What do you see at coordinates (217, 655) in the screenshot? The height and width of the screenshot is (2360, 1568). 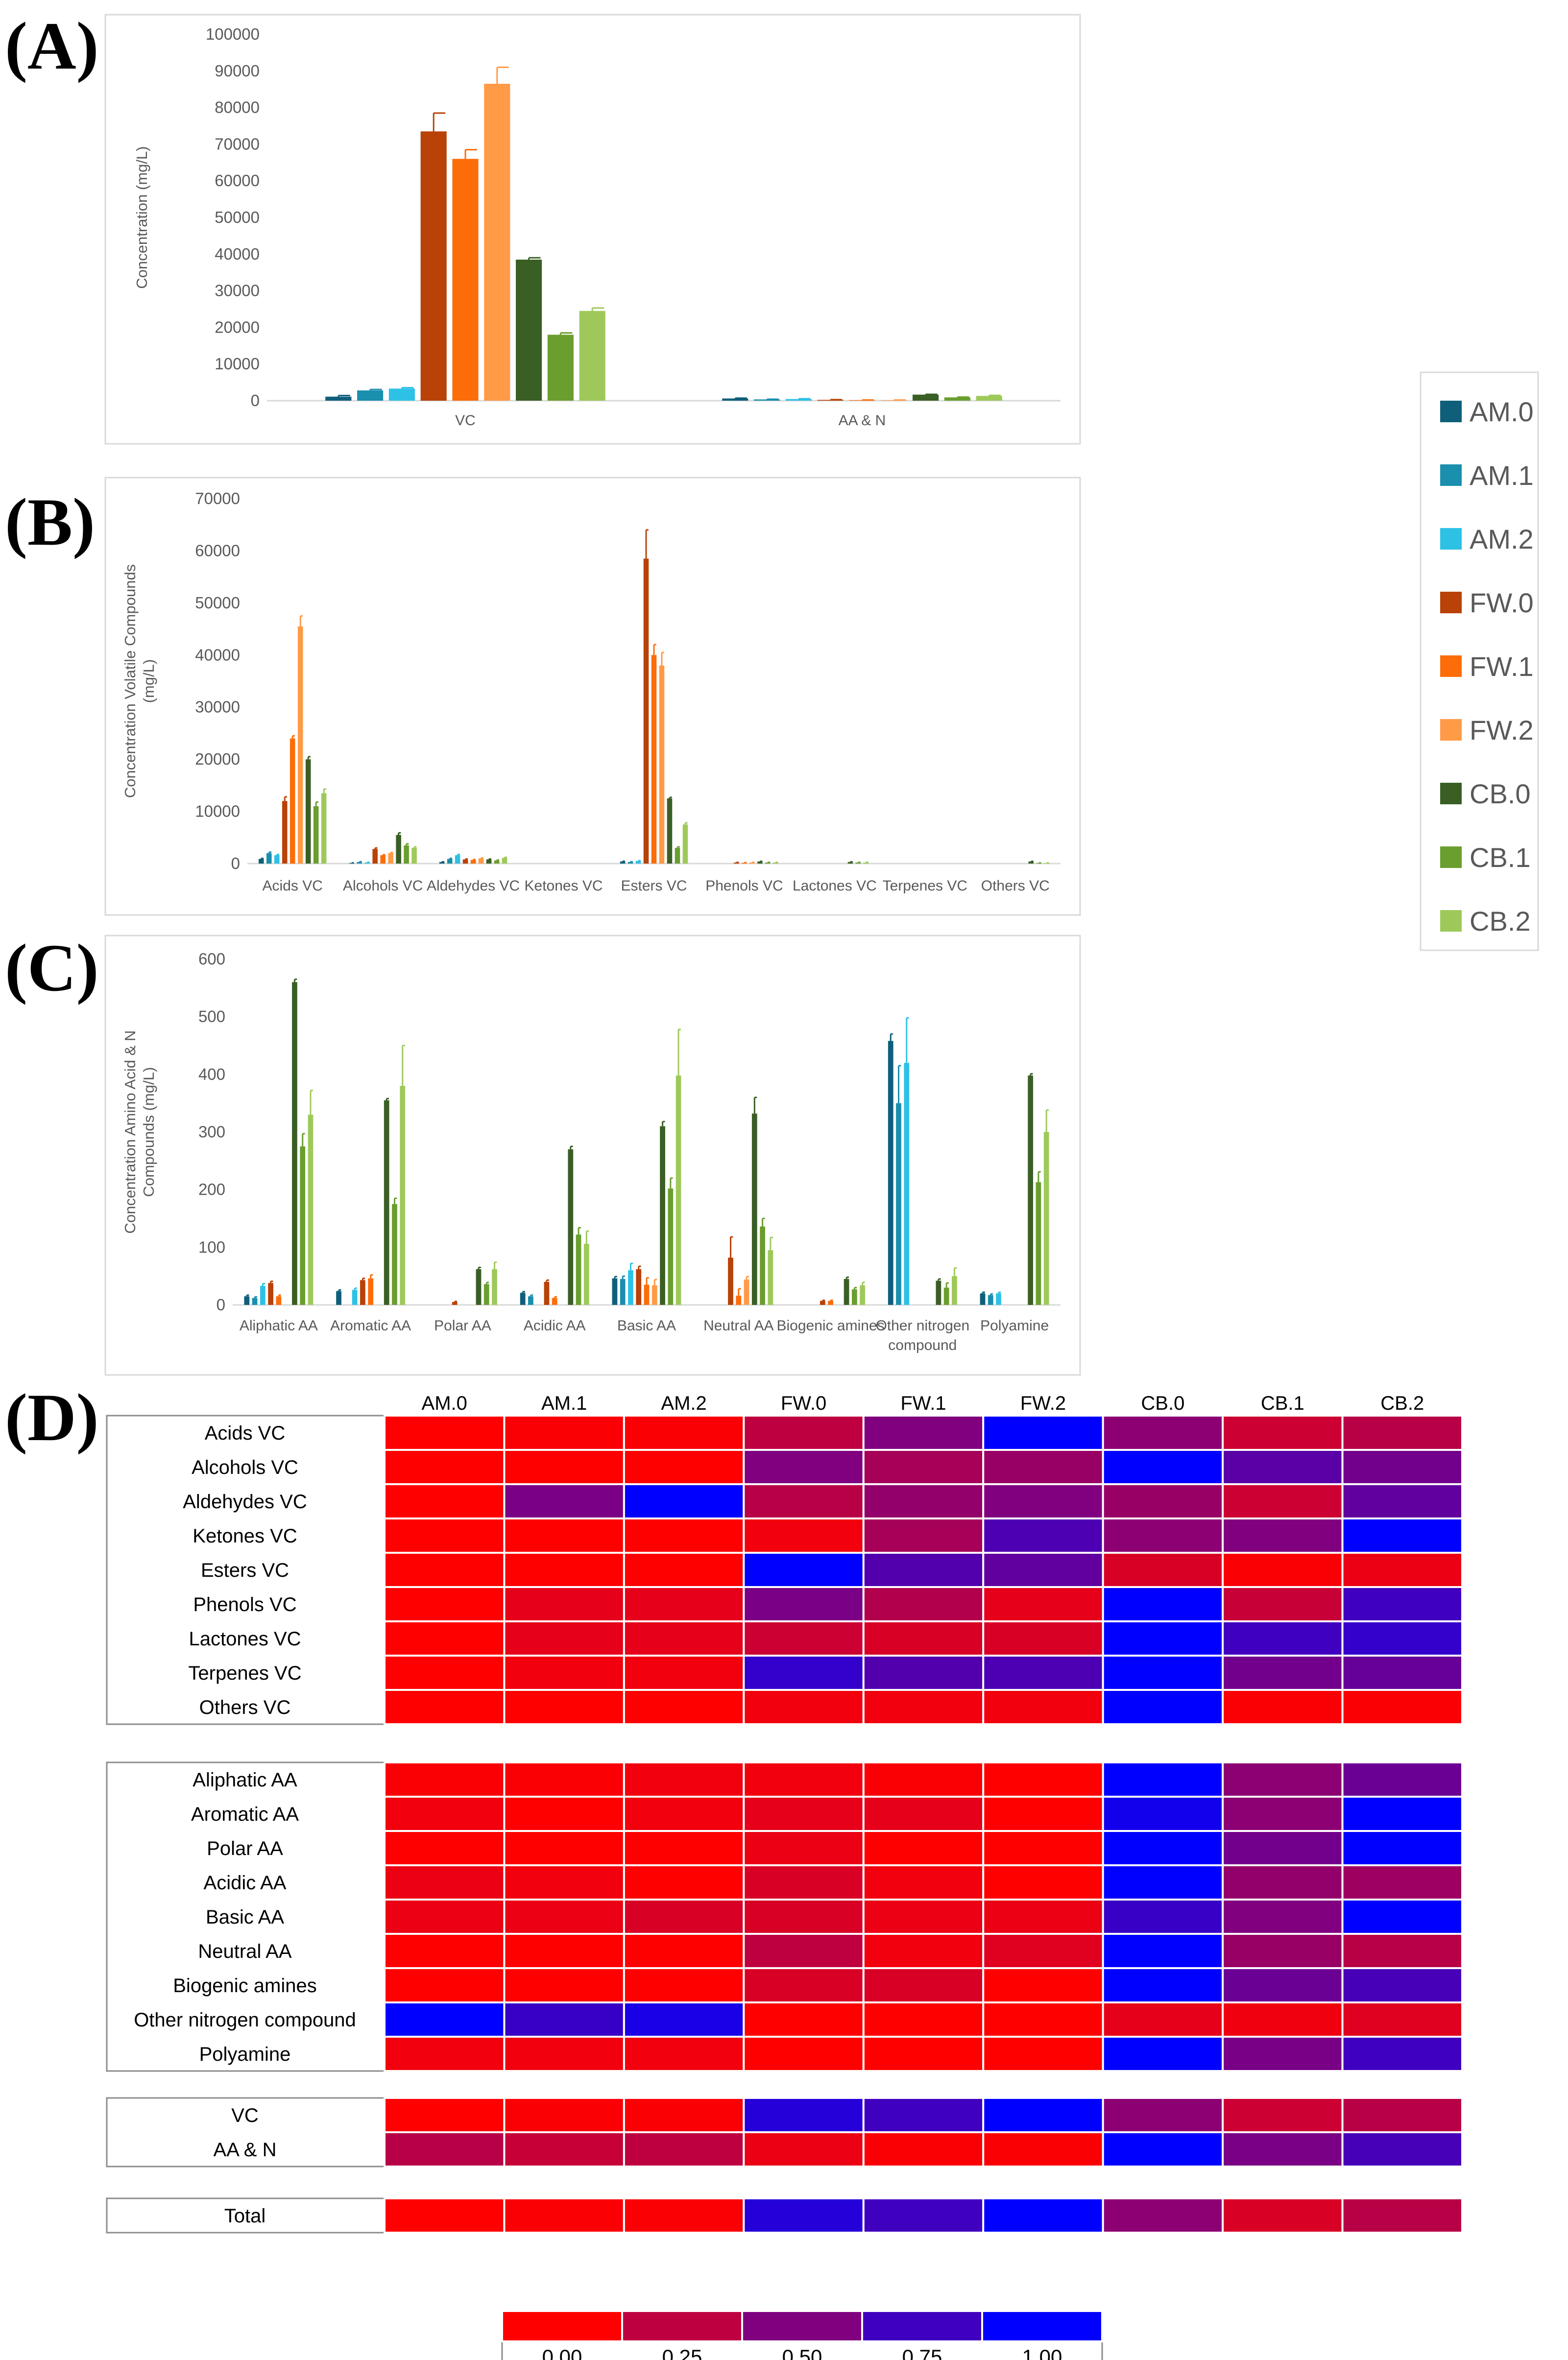 I see `y-tick-label: 40000` at bounding box center [217, 655].